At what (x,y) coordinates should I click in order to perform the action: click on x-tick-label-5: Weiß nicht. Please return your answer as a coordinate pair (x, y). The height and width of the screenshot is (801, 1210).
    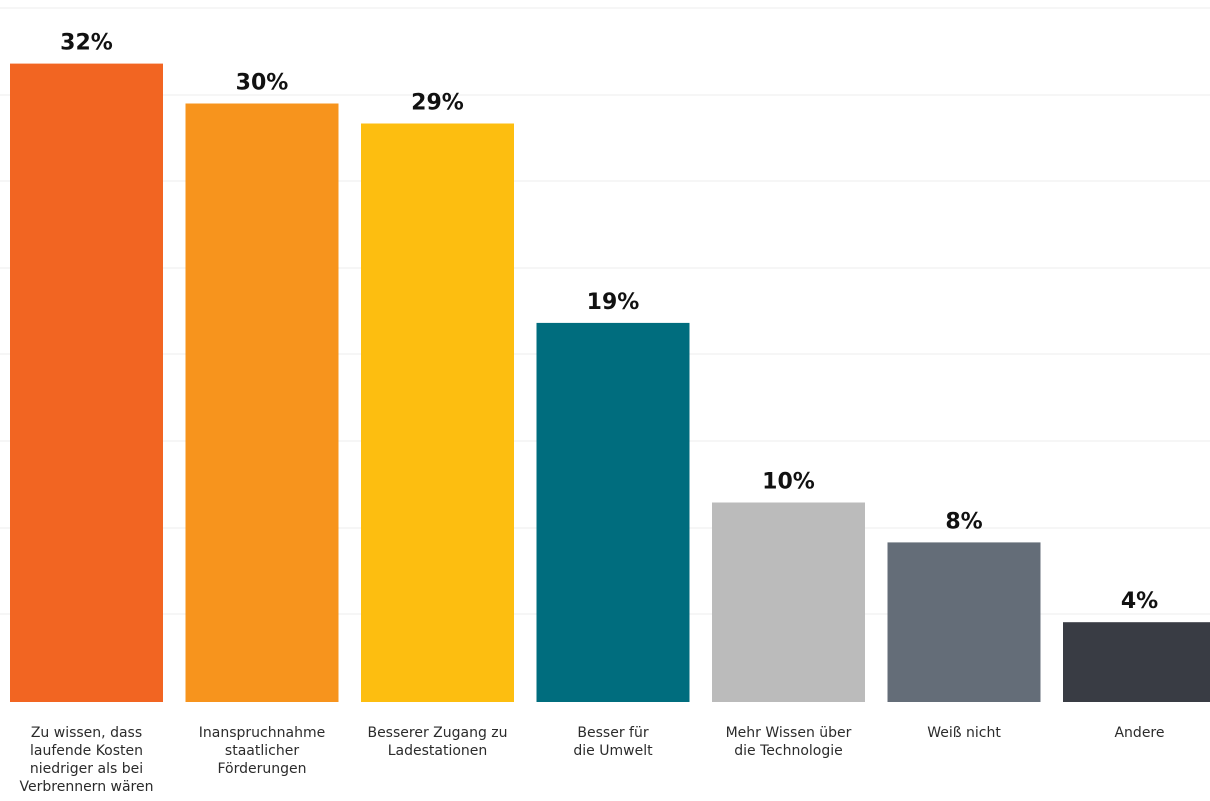
    Looking at the image, I should click on (964, 733).